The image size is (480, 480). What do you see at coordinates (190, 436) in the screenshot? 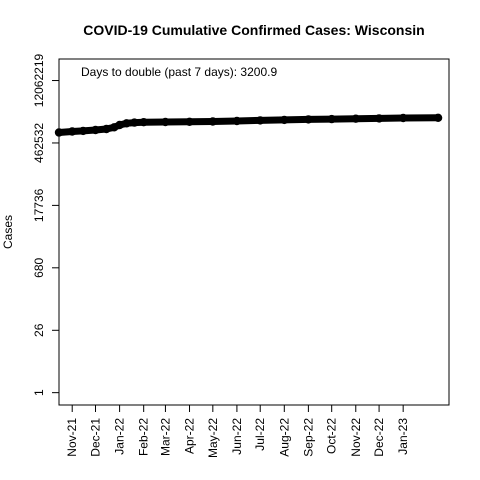
I see `x-tick-label-5: Apr-22` at bounding box center [190, 436].